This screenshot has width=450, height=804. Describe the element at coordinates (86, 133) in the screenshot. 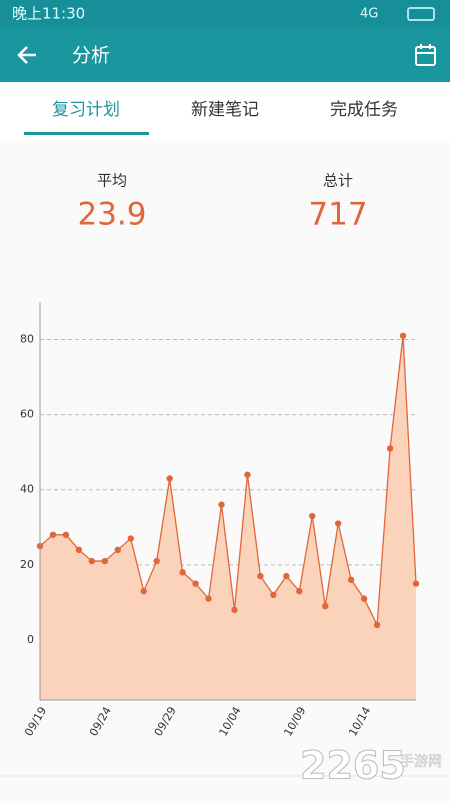

I see `tab-indicator` at that location.